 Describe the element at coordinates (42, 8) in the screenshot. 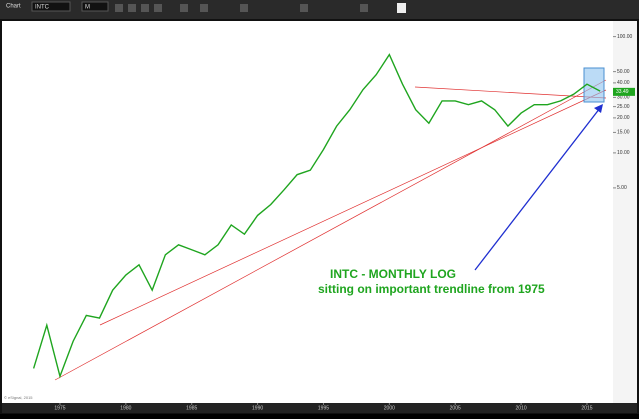

I see `symbol-text: INTC` at that location.